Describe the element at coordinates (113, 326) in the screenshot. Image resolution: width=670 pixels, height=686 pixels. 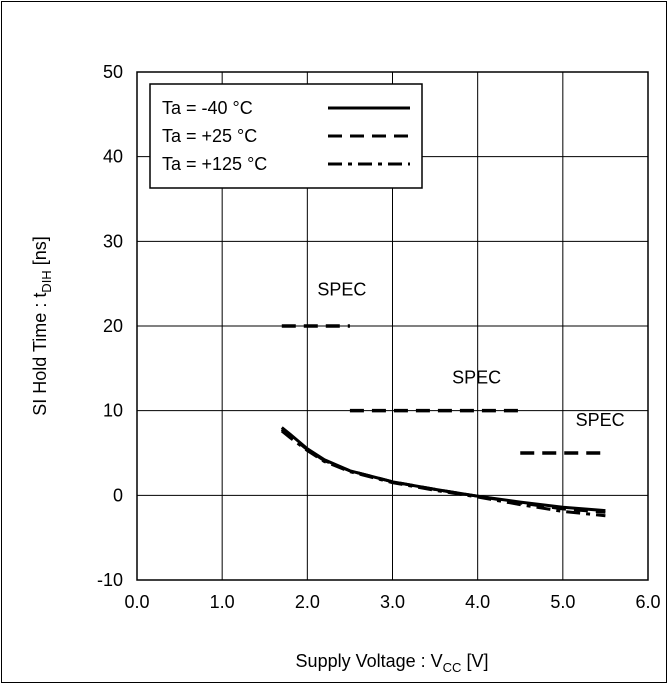
I see `y-tick-label: 20` at that location.